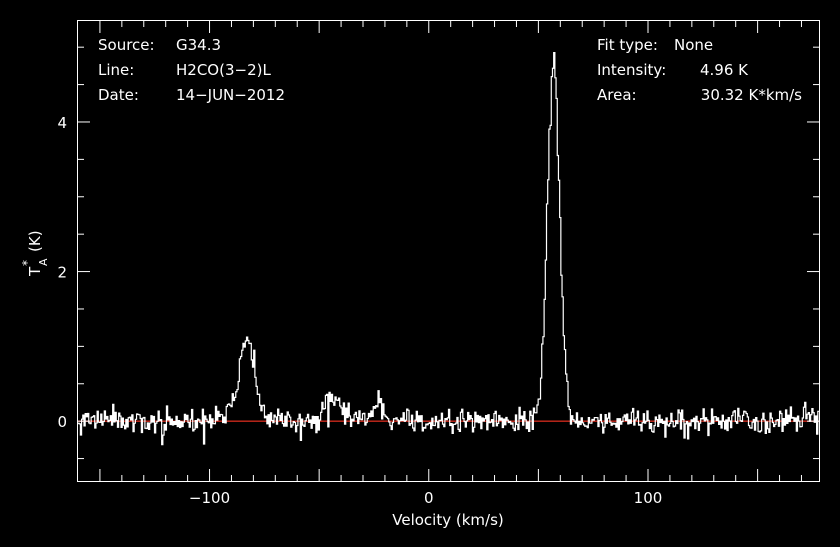 The image size is (840, 547). What do you see at coordinates (631, 70) in the screenshot?
I see `intensity-label: Intensity:` at bounding box center [631, 70].